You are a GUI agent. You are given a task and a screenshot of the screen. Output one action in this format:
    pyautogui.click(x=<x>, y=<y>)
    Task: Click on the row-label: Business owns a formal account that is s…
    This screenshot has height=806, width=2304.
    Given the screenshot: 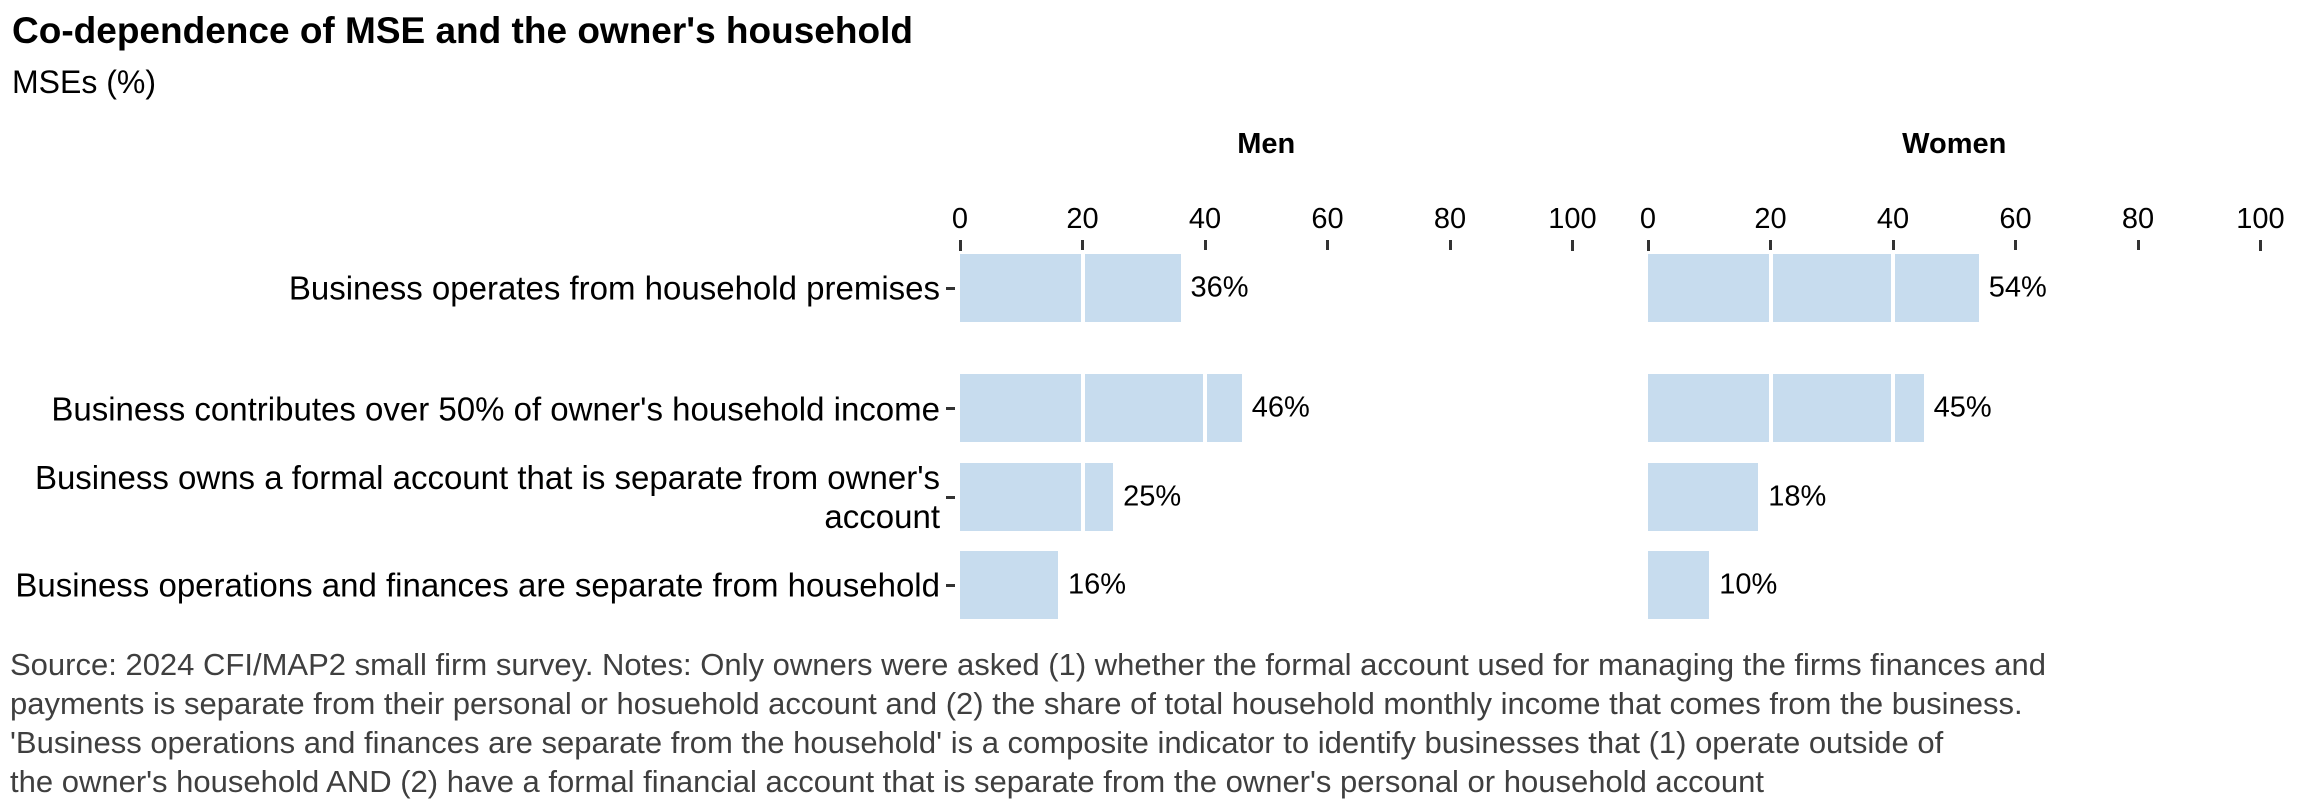 What is the action you would take?
    pyautogui.click(x=487, y=497)
    